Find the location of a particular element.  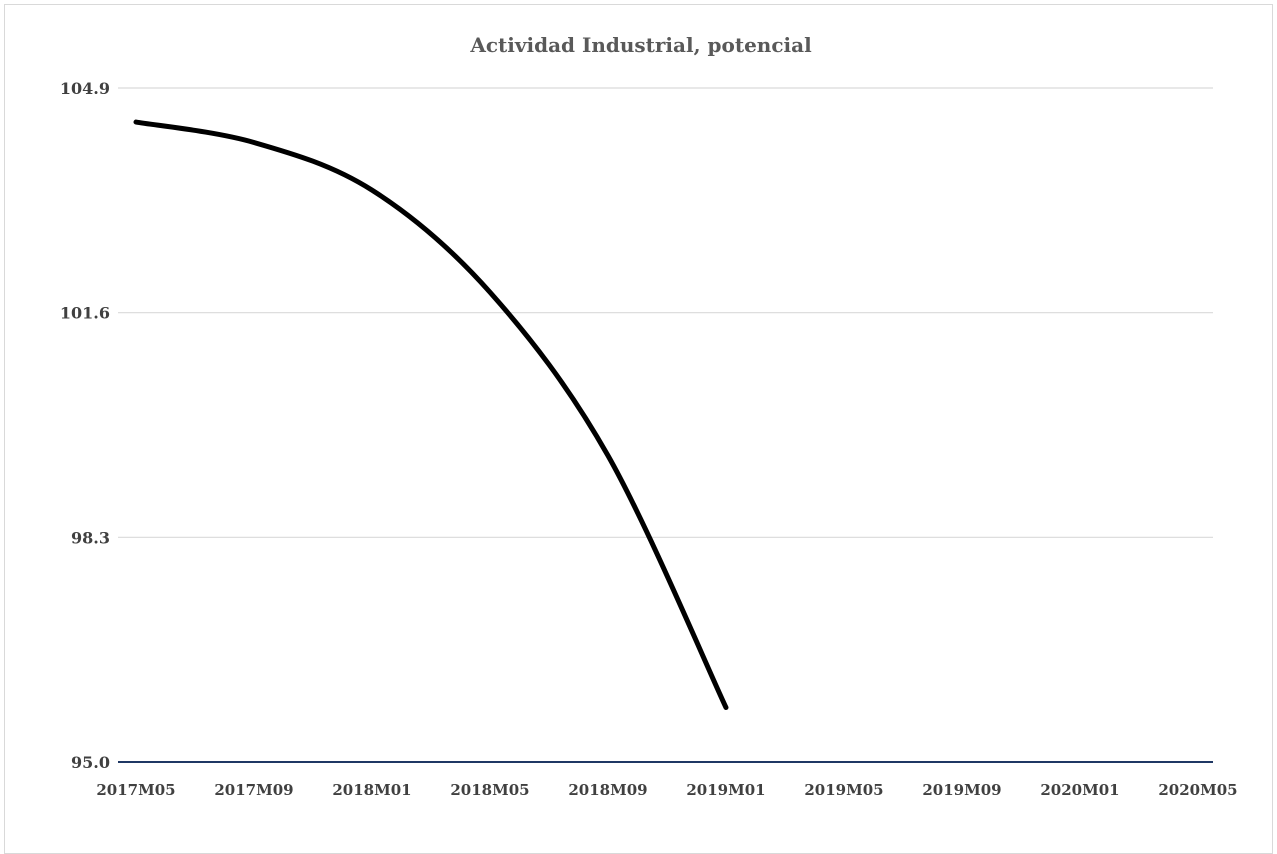

x-tick-label: 2020M05 is located at coordinates (1197, 790).